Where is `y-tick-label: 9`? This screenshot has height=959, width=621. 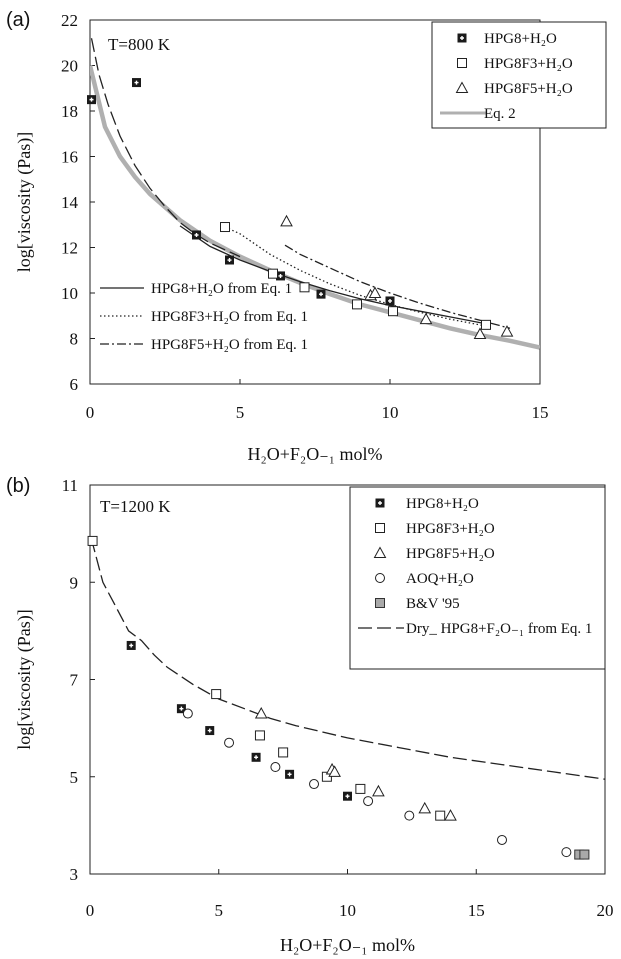
y-tick-label: 9 is located at coordinates (74, 582).